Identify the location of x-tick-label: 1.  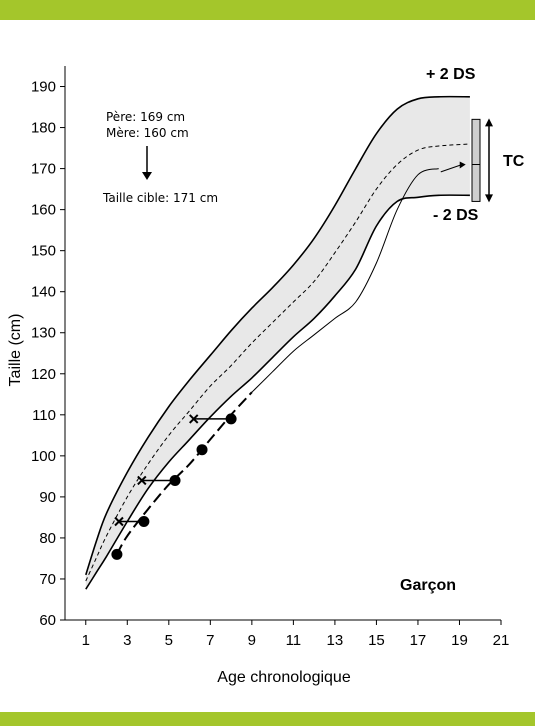
(86, 640).